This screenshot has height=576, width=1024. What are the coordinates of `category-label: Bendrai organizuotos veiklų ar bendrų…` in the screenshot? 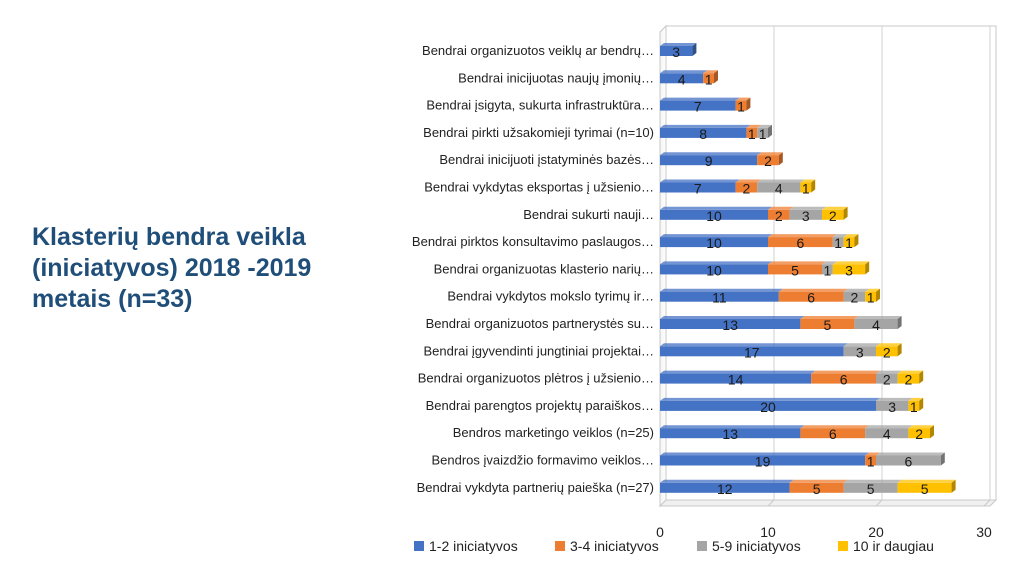 It's located at (538, 50).